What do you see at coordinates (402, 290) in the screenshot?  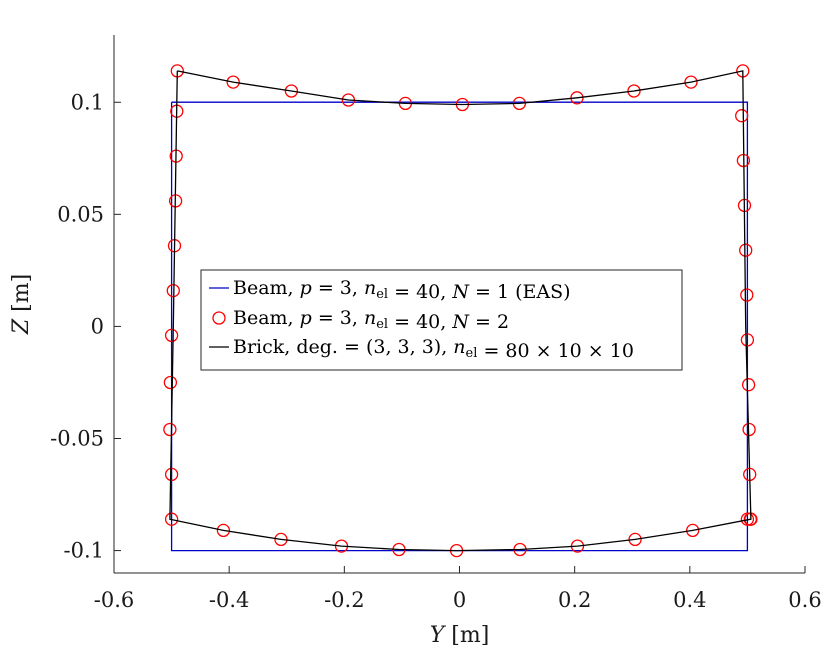 I see `legend-label: Beam, p = 3, nel = 40, N = 1 (EAS)` at bounding box center [402, 290].